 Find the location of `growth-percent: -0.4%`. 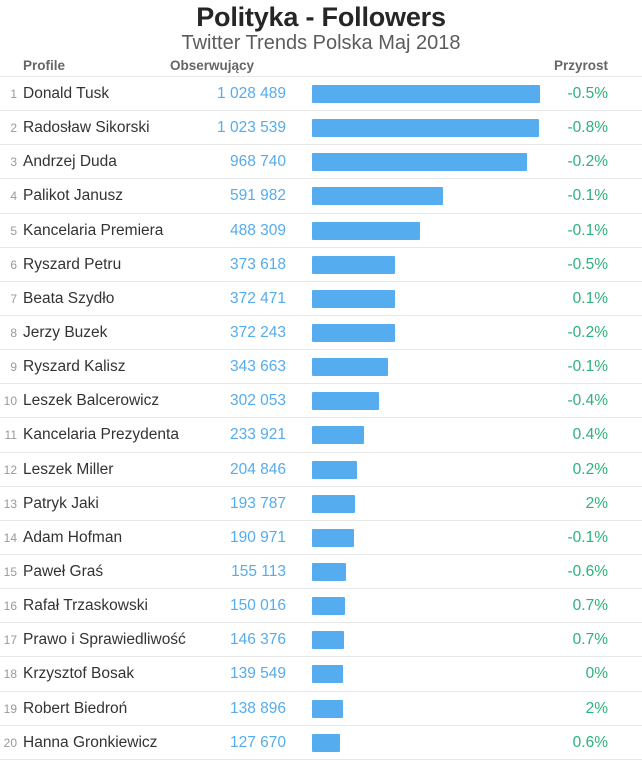

growth-percent: -0.4% is located at coordinates (588, 401).